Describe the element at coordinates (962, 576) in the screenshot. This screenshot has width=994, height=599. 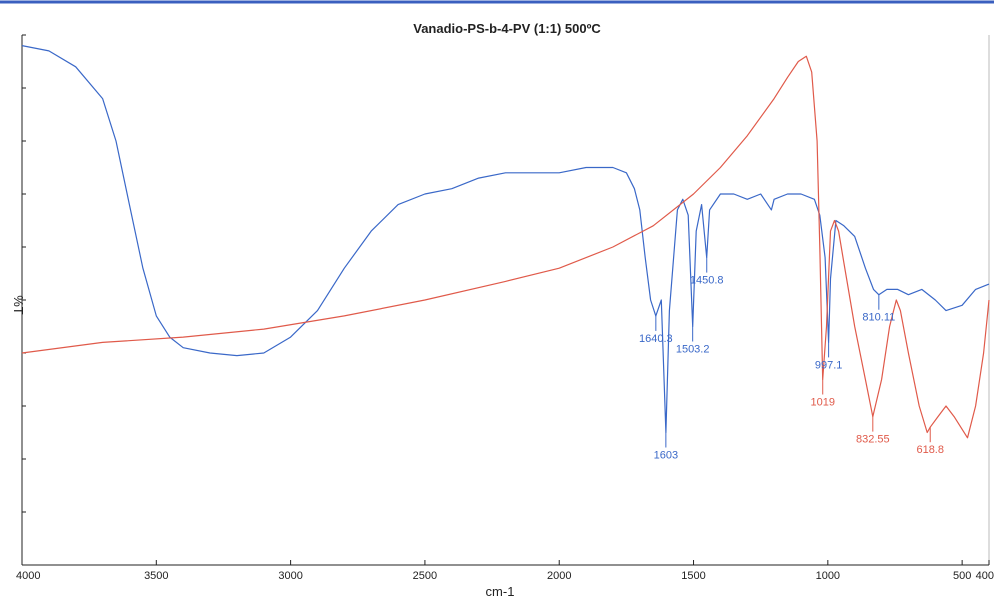
I see `x-tick-label: 500` at that location.